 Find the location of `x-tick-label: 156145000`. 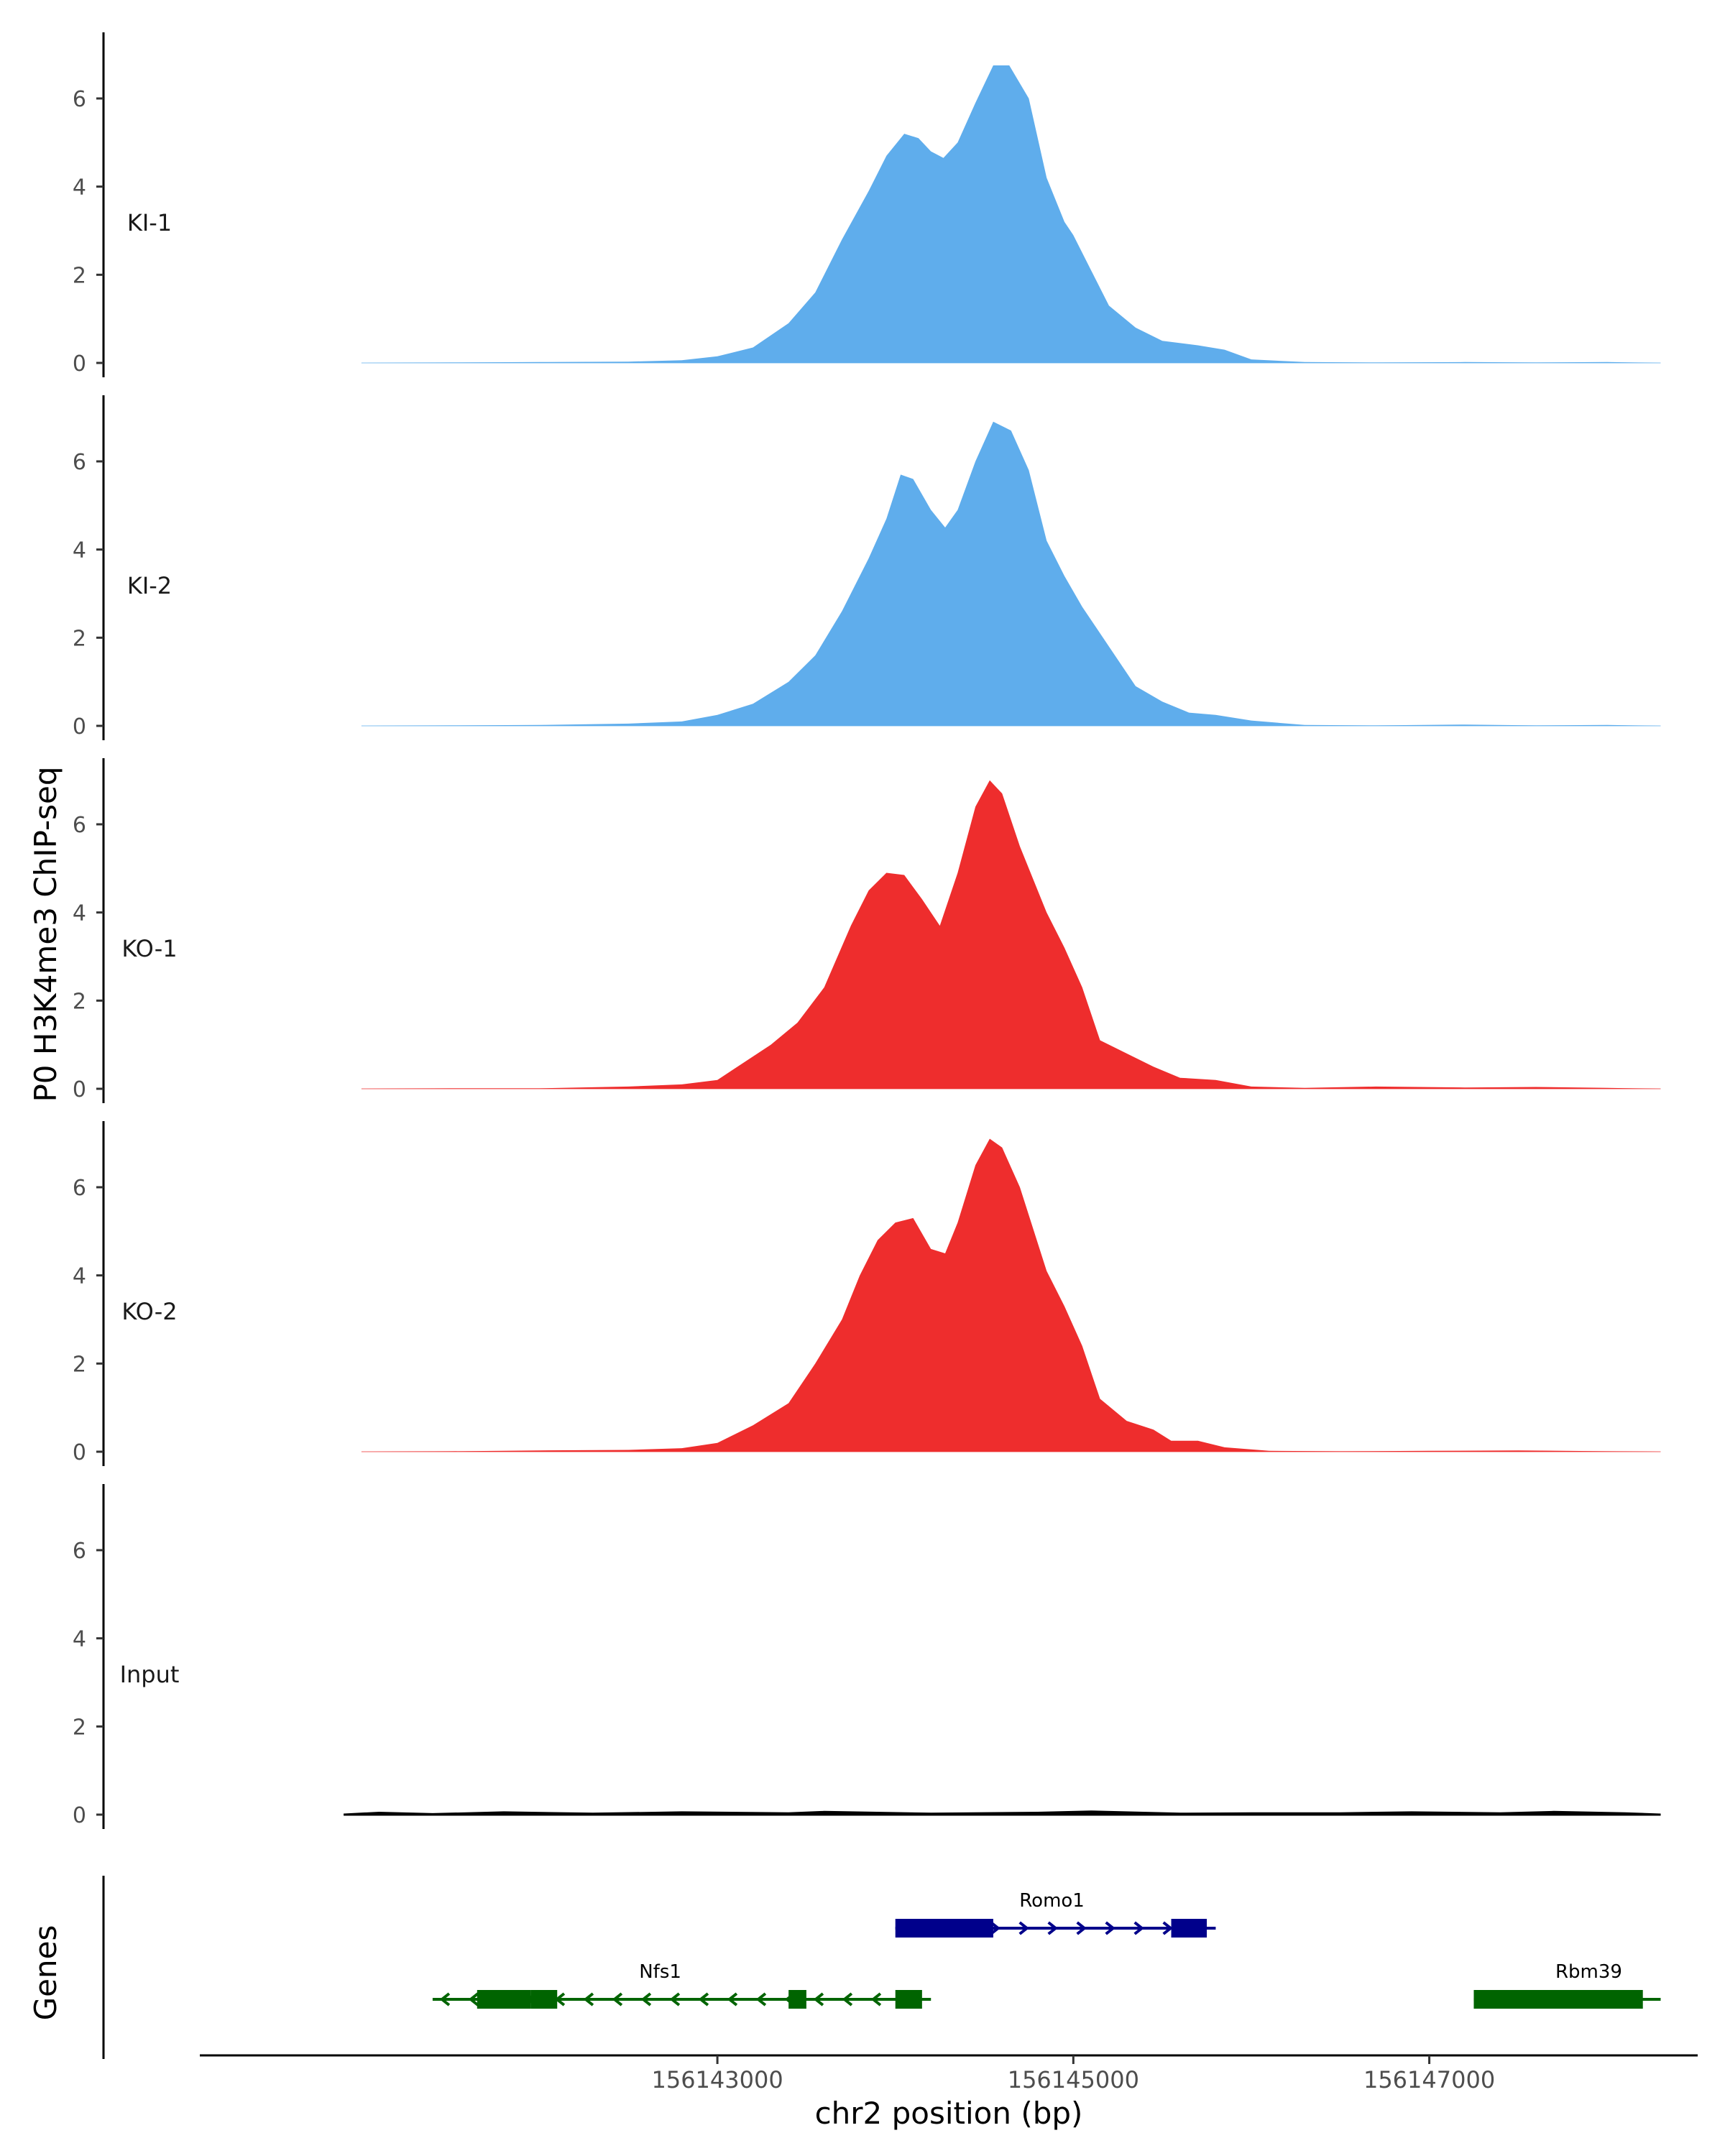

x-tick-label: 156145000 is located at coordinates (1073, 2079).